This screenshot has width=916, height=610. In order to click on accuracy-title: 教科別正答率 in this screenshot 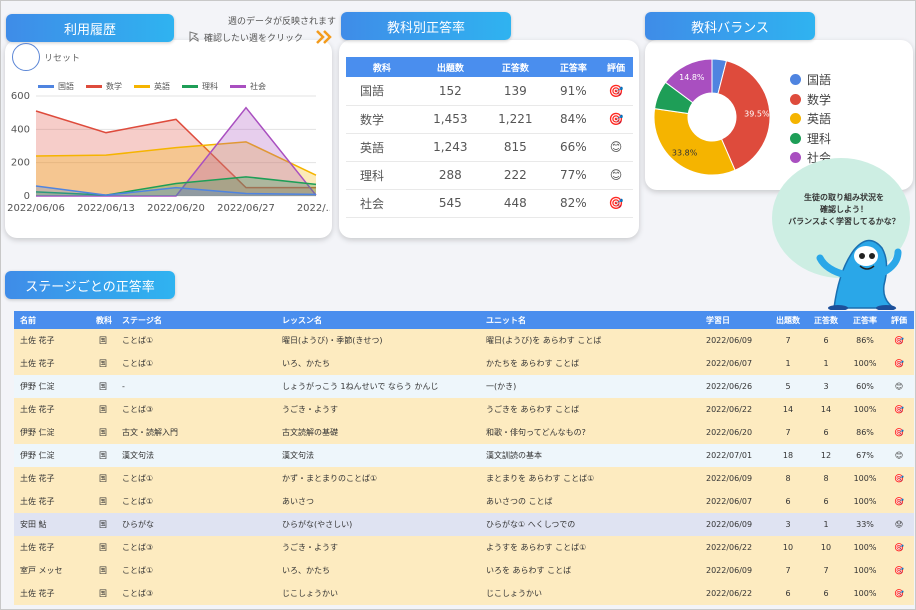, I will do `click(426, 26)`.